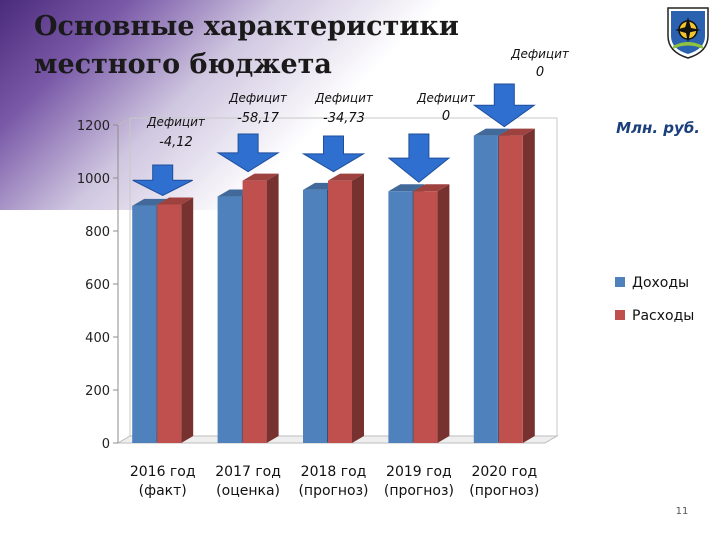  Describe the element at coordinates (248, 491) in the screenshot. I see `x-tick-label: (оценка)` at that location.